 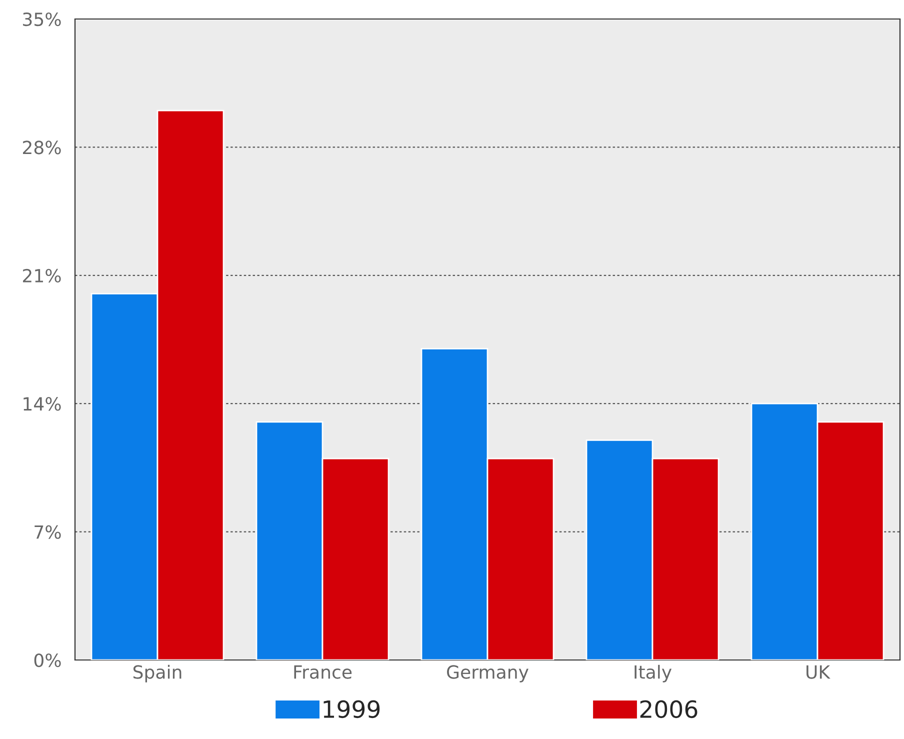 What do you see at coordinates (41, 147) in the screenshot?
I see `y-tick-label: 28%` at bounding box center [41, 147].